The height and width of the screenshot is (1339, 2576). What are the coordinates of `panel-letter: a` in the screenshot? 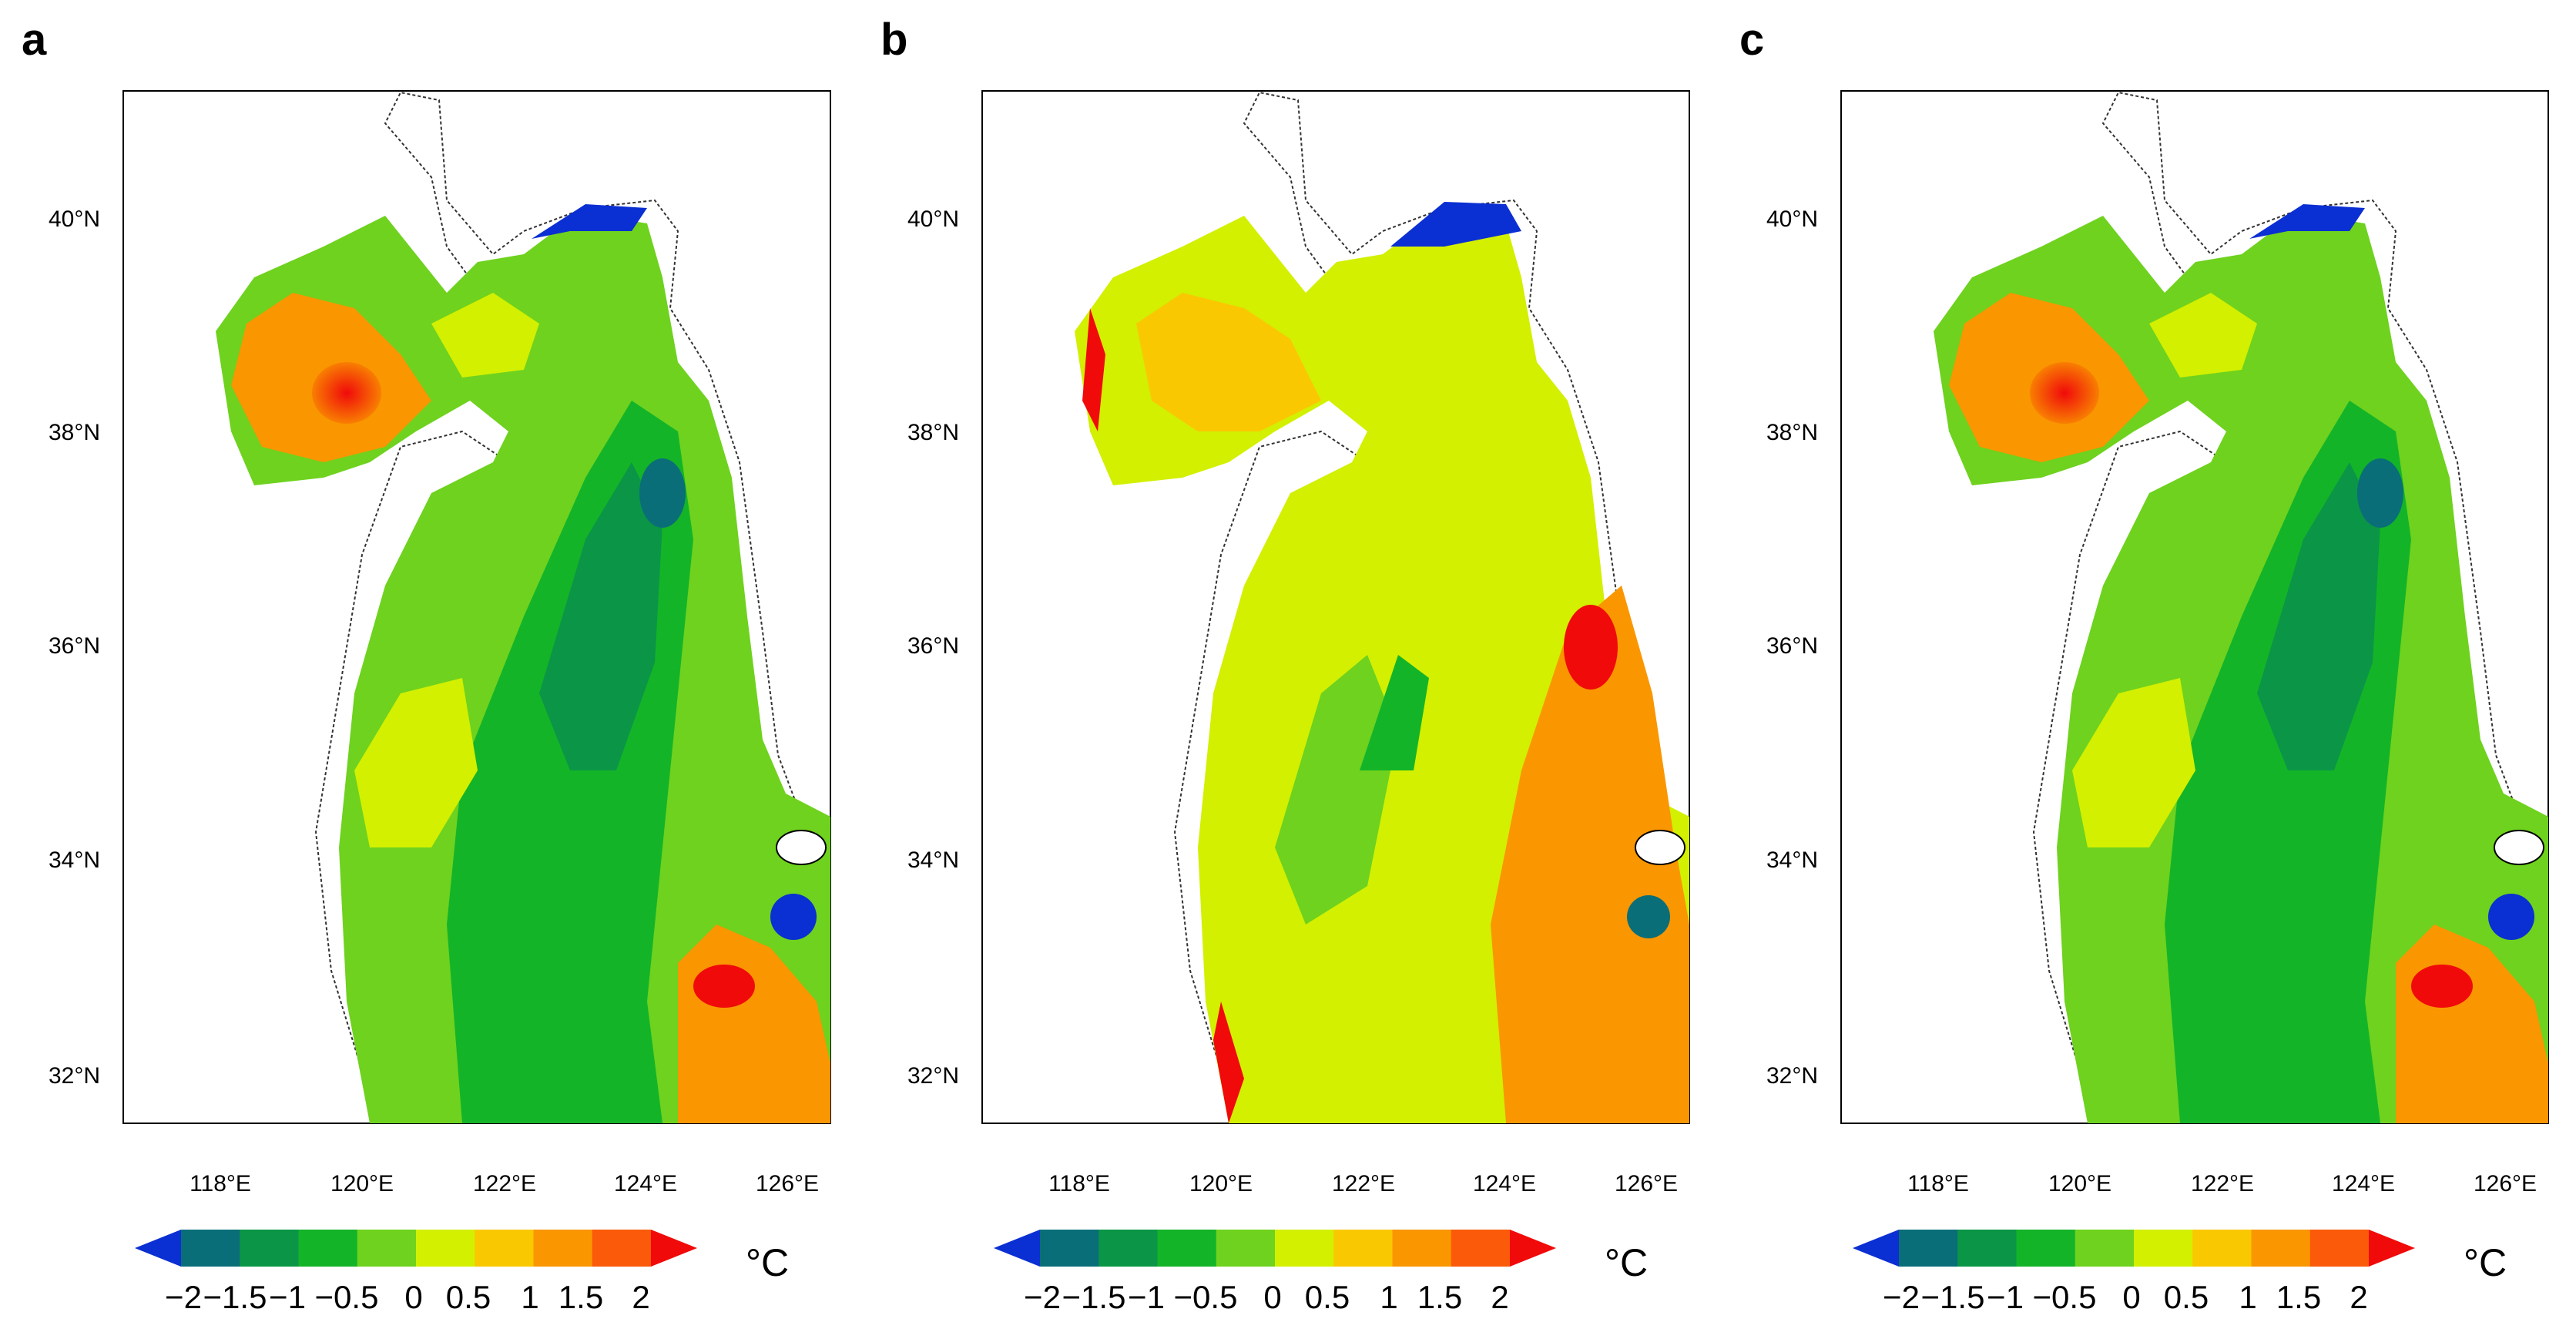 It's located at (34, 40).